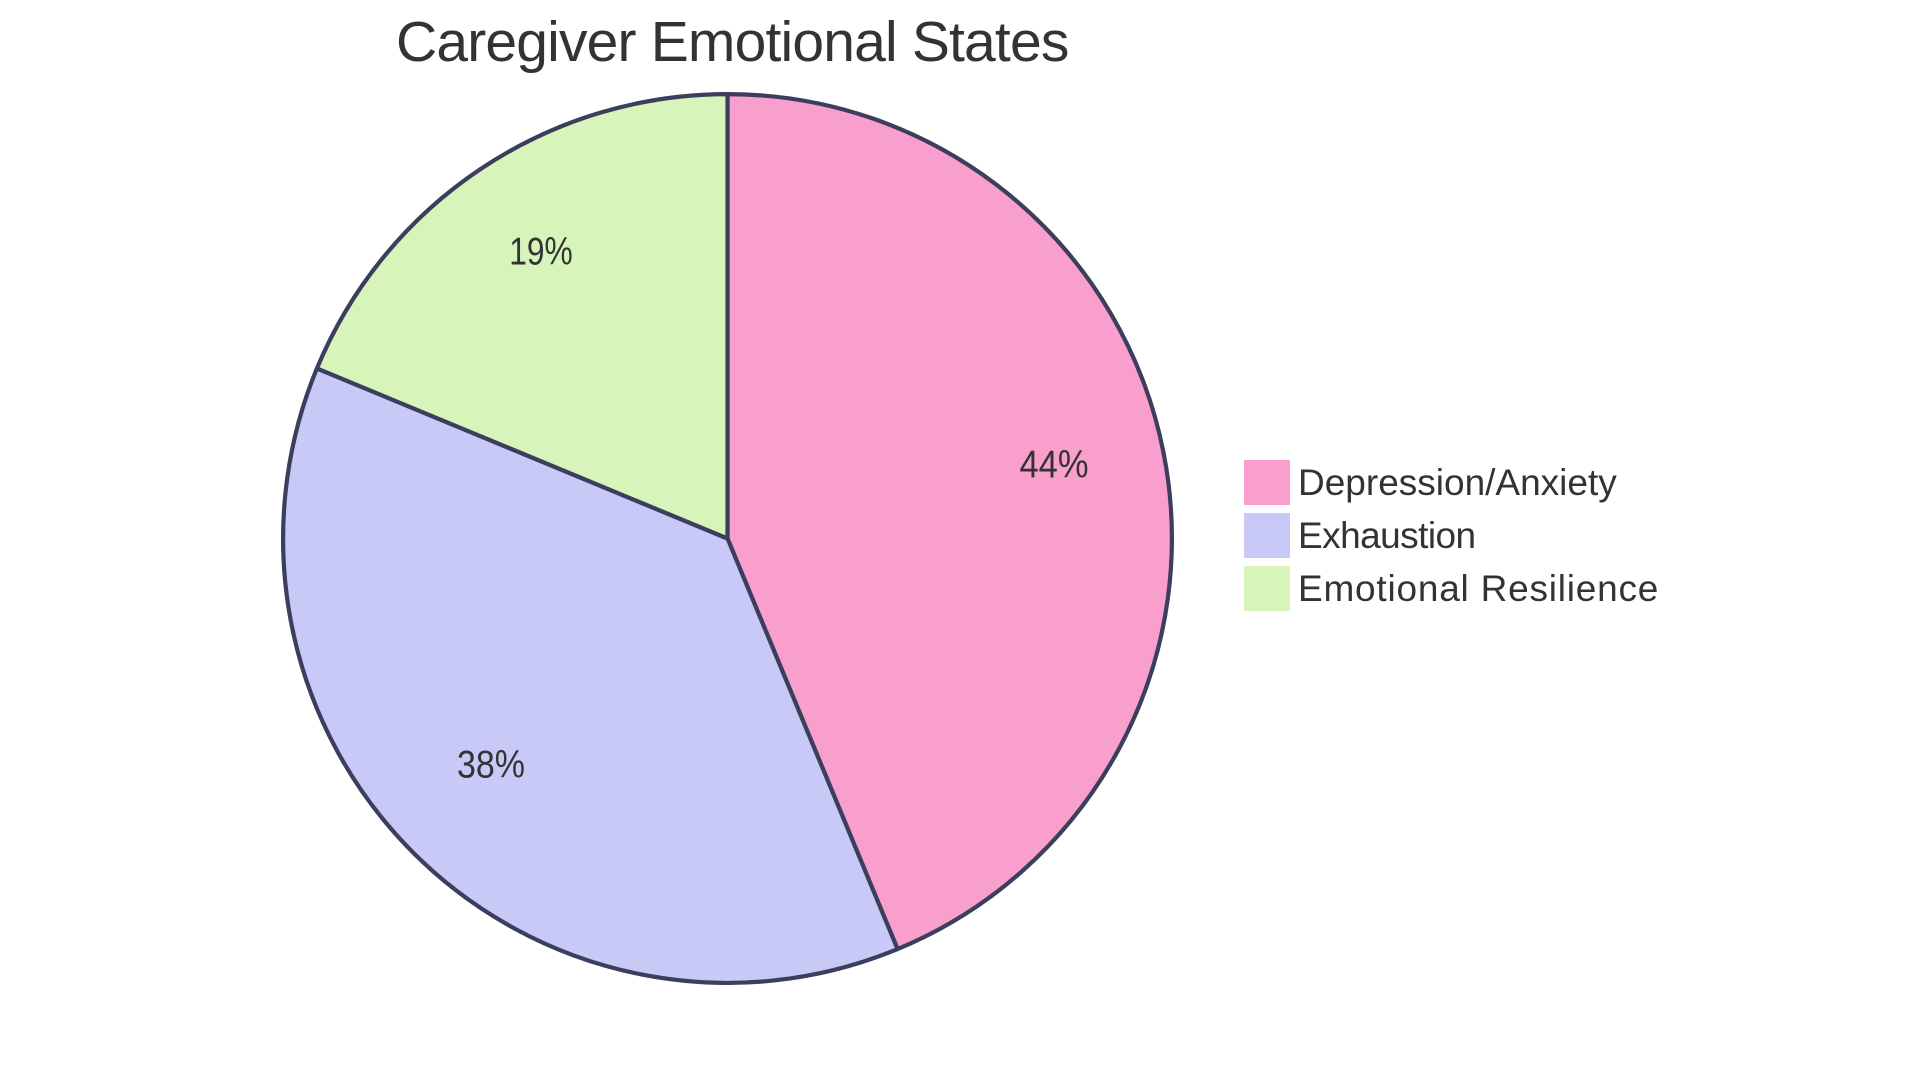  What do you see at coordinates (491, 764) in the screenshot?
I see `svg-text: 38%` at bounding box center [491, 764].